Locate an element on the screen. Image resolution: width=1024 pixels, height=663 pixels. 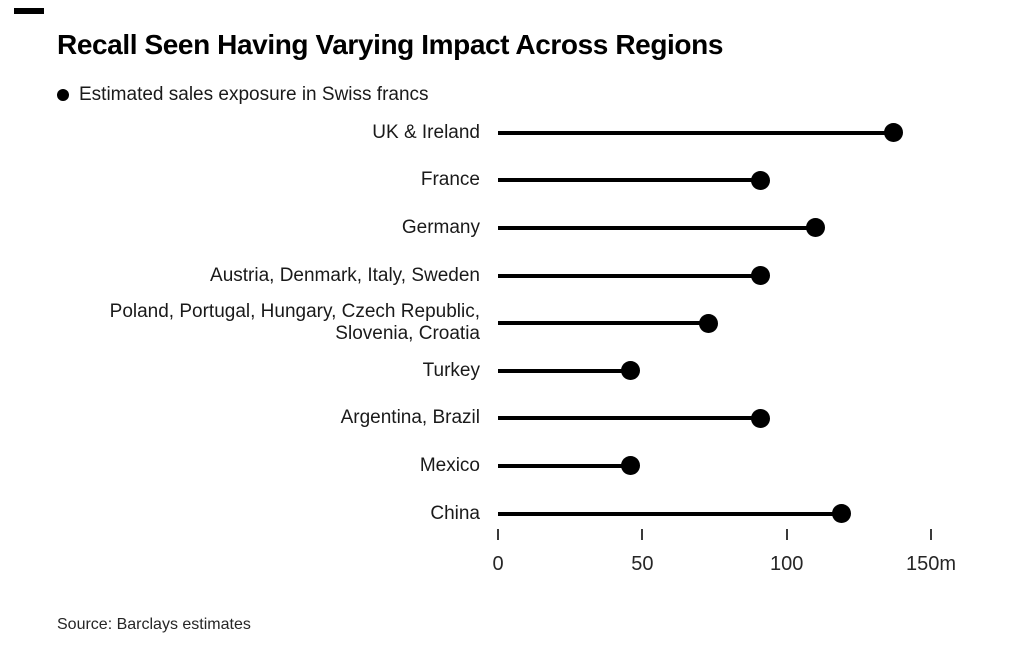
chart-row: UK & Ireland is located at coordinates (512, 133).